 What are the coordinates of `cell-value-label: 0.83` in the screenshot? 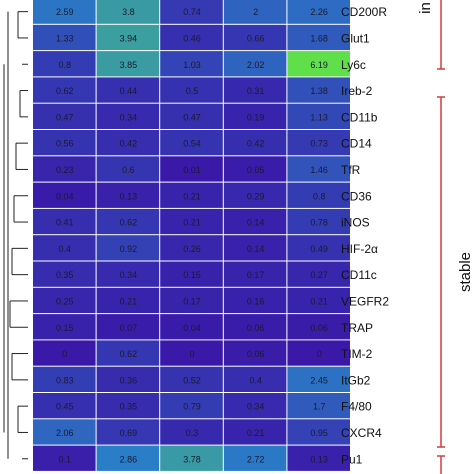 It's located at (65, 380).